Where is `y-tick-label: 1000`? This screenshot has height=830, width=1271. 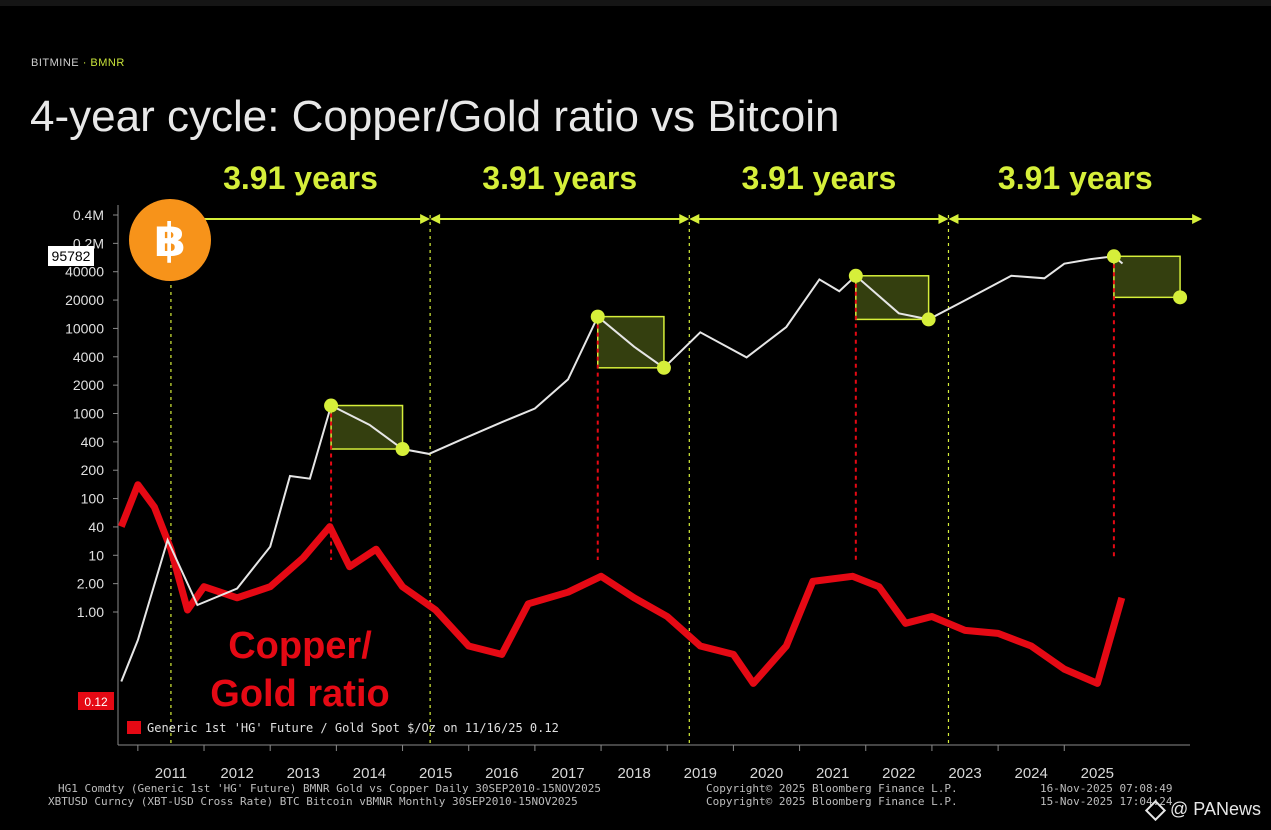
y-tick-label: 1000 is located at coordinates (88, 414).